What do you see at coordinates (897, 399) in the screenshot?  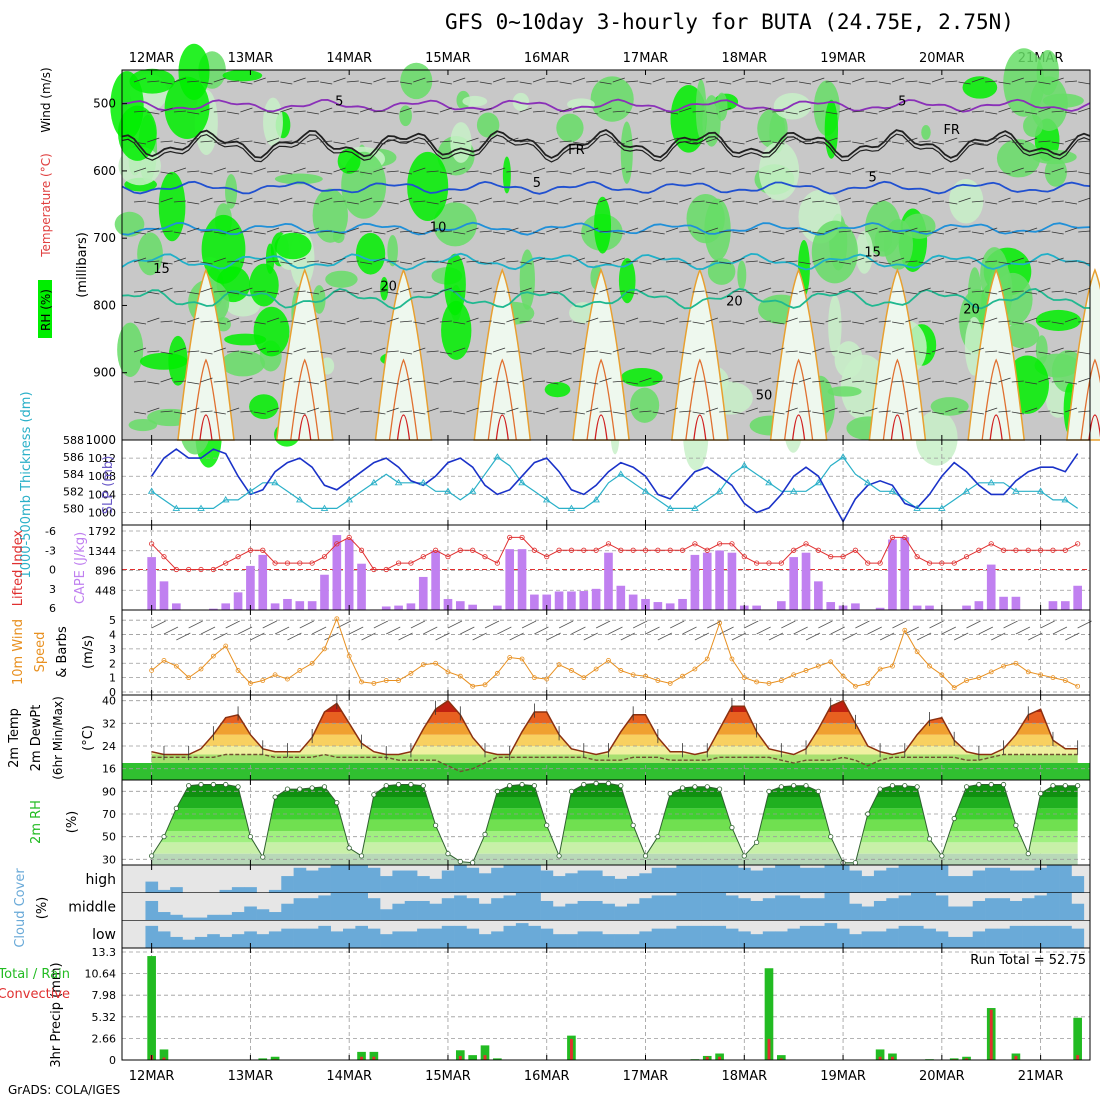 I see `temp-plume-inner` at bounding box center [897, 399].